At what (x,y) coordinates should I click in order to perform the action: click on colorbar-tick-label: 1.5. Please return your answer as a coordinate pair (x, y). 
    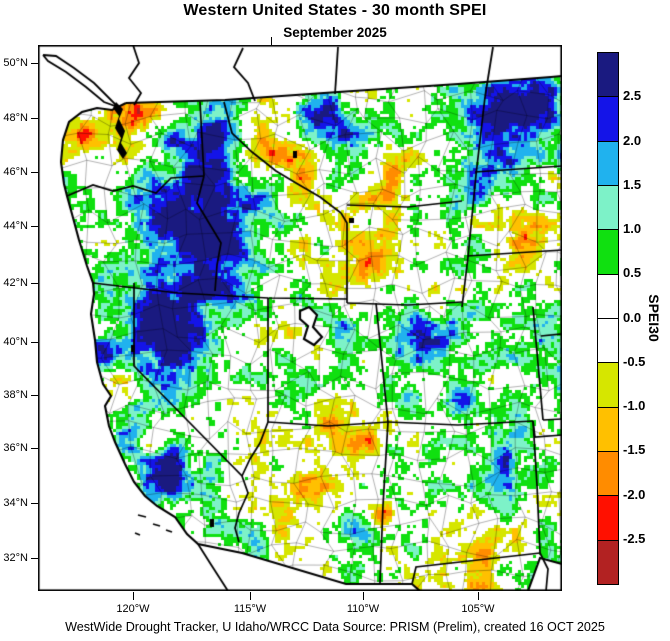
    Looking at the image, I should click on (632, 184).